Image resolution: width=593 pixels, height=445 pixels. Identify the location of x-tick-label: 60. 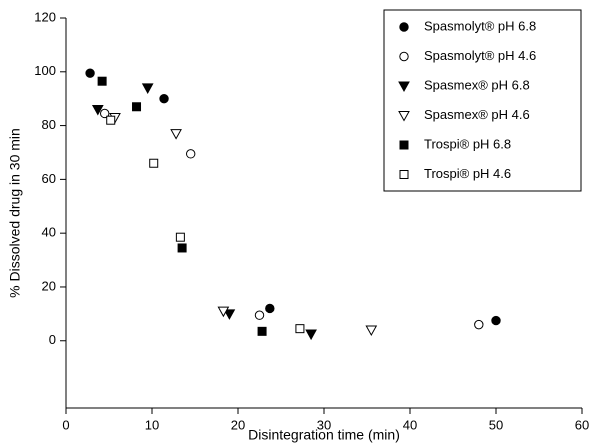
(582, 424).